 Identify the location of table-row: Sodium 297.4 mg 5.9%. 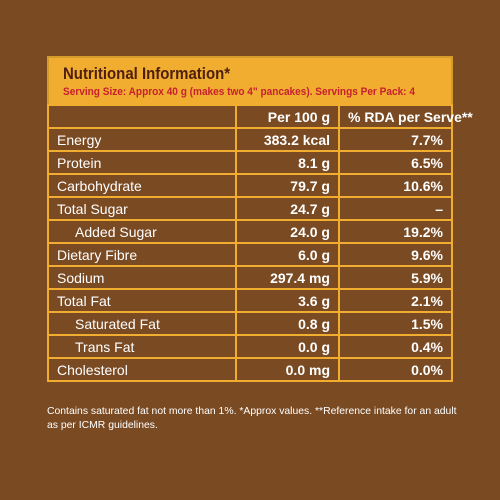
(250, 277).